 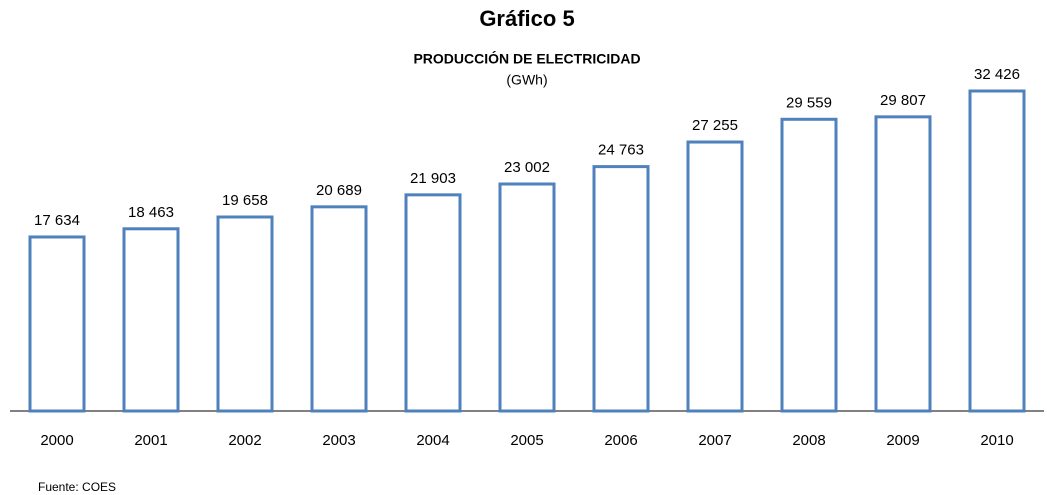 What do you see at coordinates (809, 102) in the screenshot?
I see `data-label: 29 559` at bounding box center [809, 102].